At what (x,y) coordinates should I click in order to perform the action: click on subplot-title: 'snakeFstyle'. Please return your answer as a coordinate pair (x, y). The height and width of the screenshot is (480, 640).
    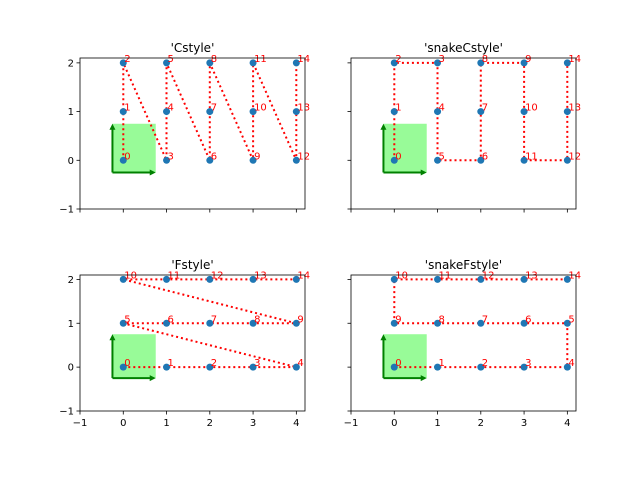
    Looking at the image, I should click on (463, 265).